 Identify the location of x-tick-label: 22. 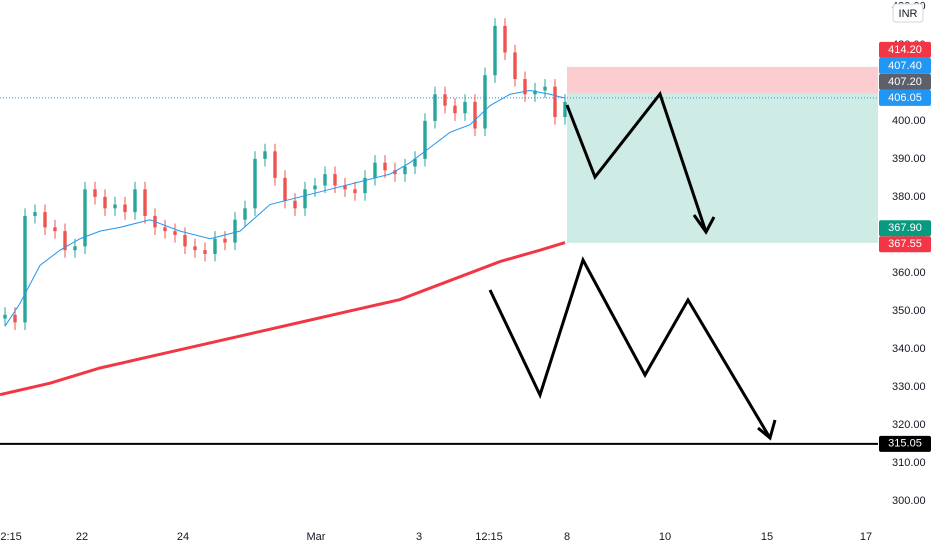
(82, 537).